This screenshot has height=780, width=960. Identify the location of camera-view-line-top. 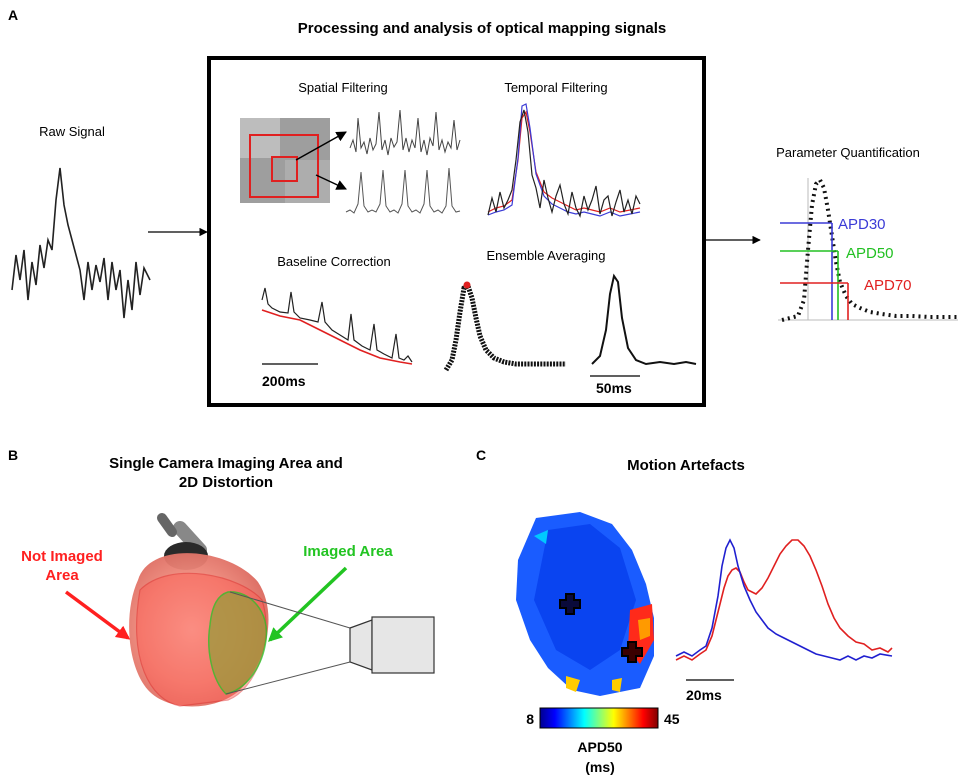
(290, 610).